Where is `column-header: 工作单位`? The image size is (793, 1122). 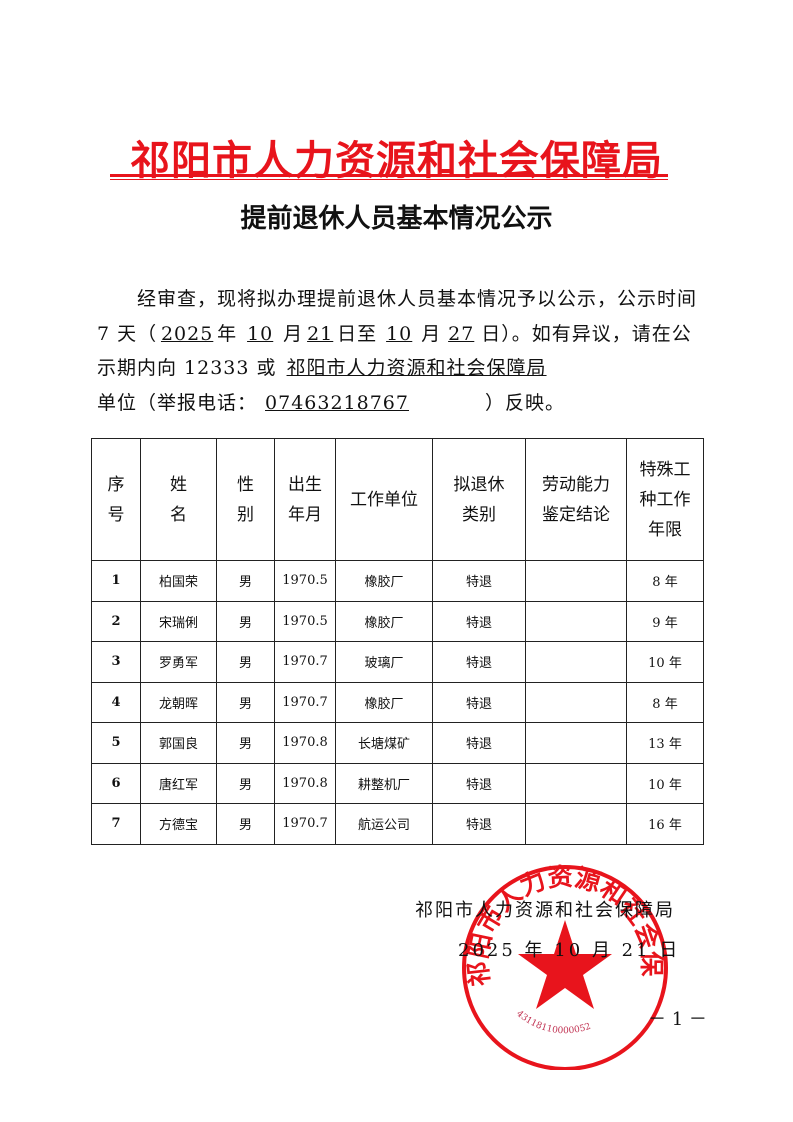 column-header: 工作单位 is located at coordinates (384, 499).